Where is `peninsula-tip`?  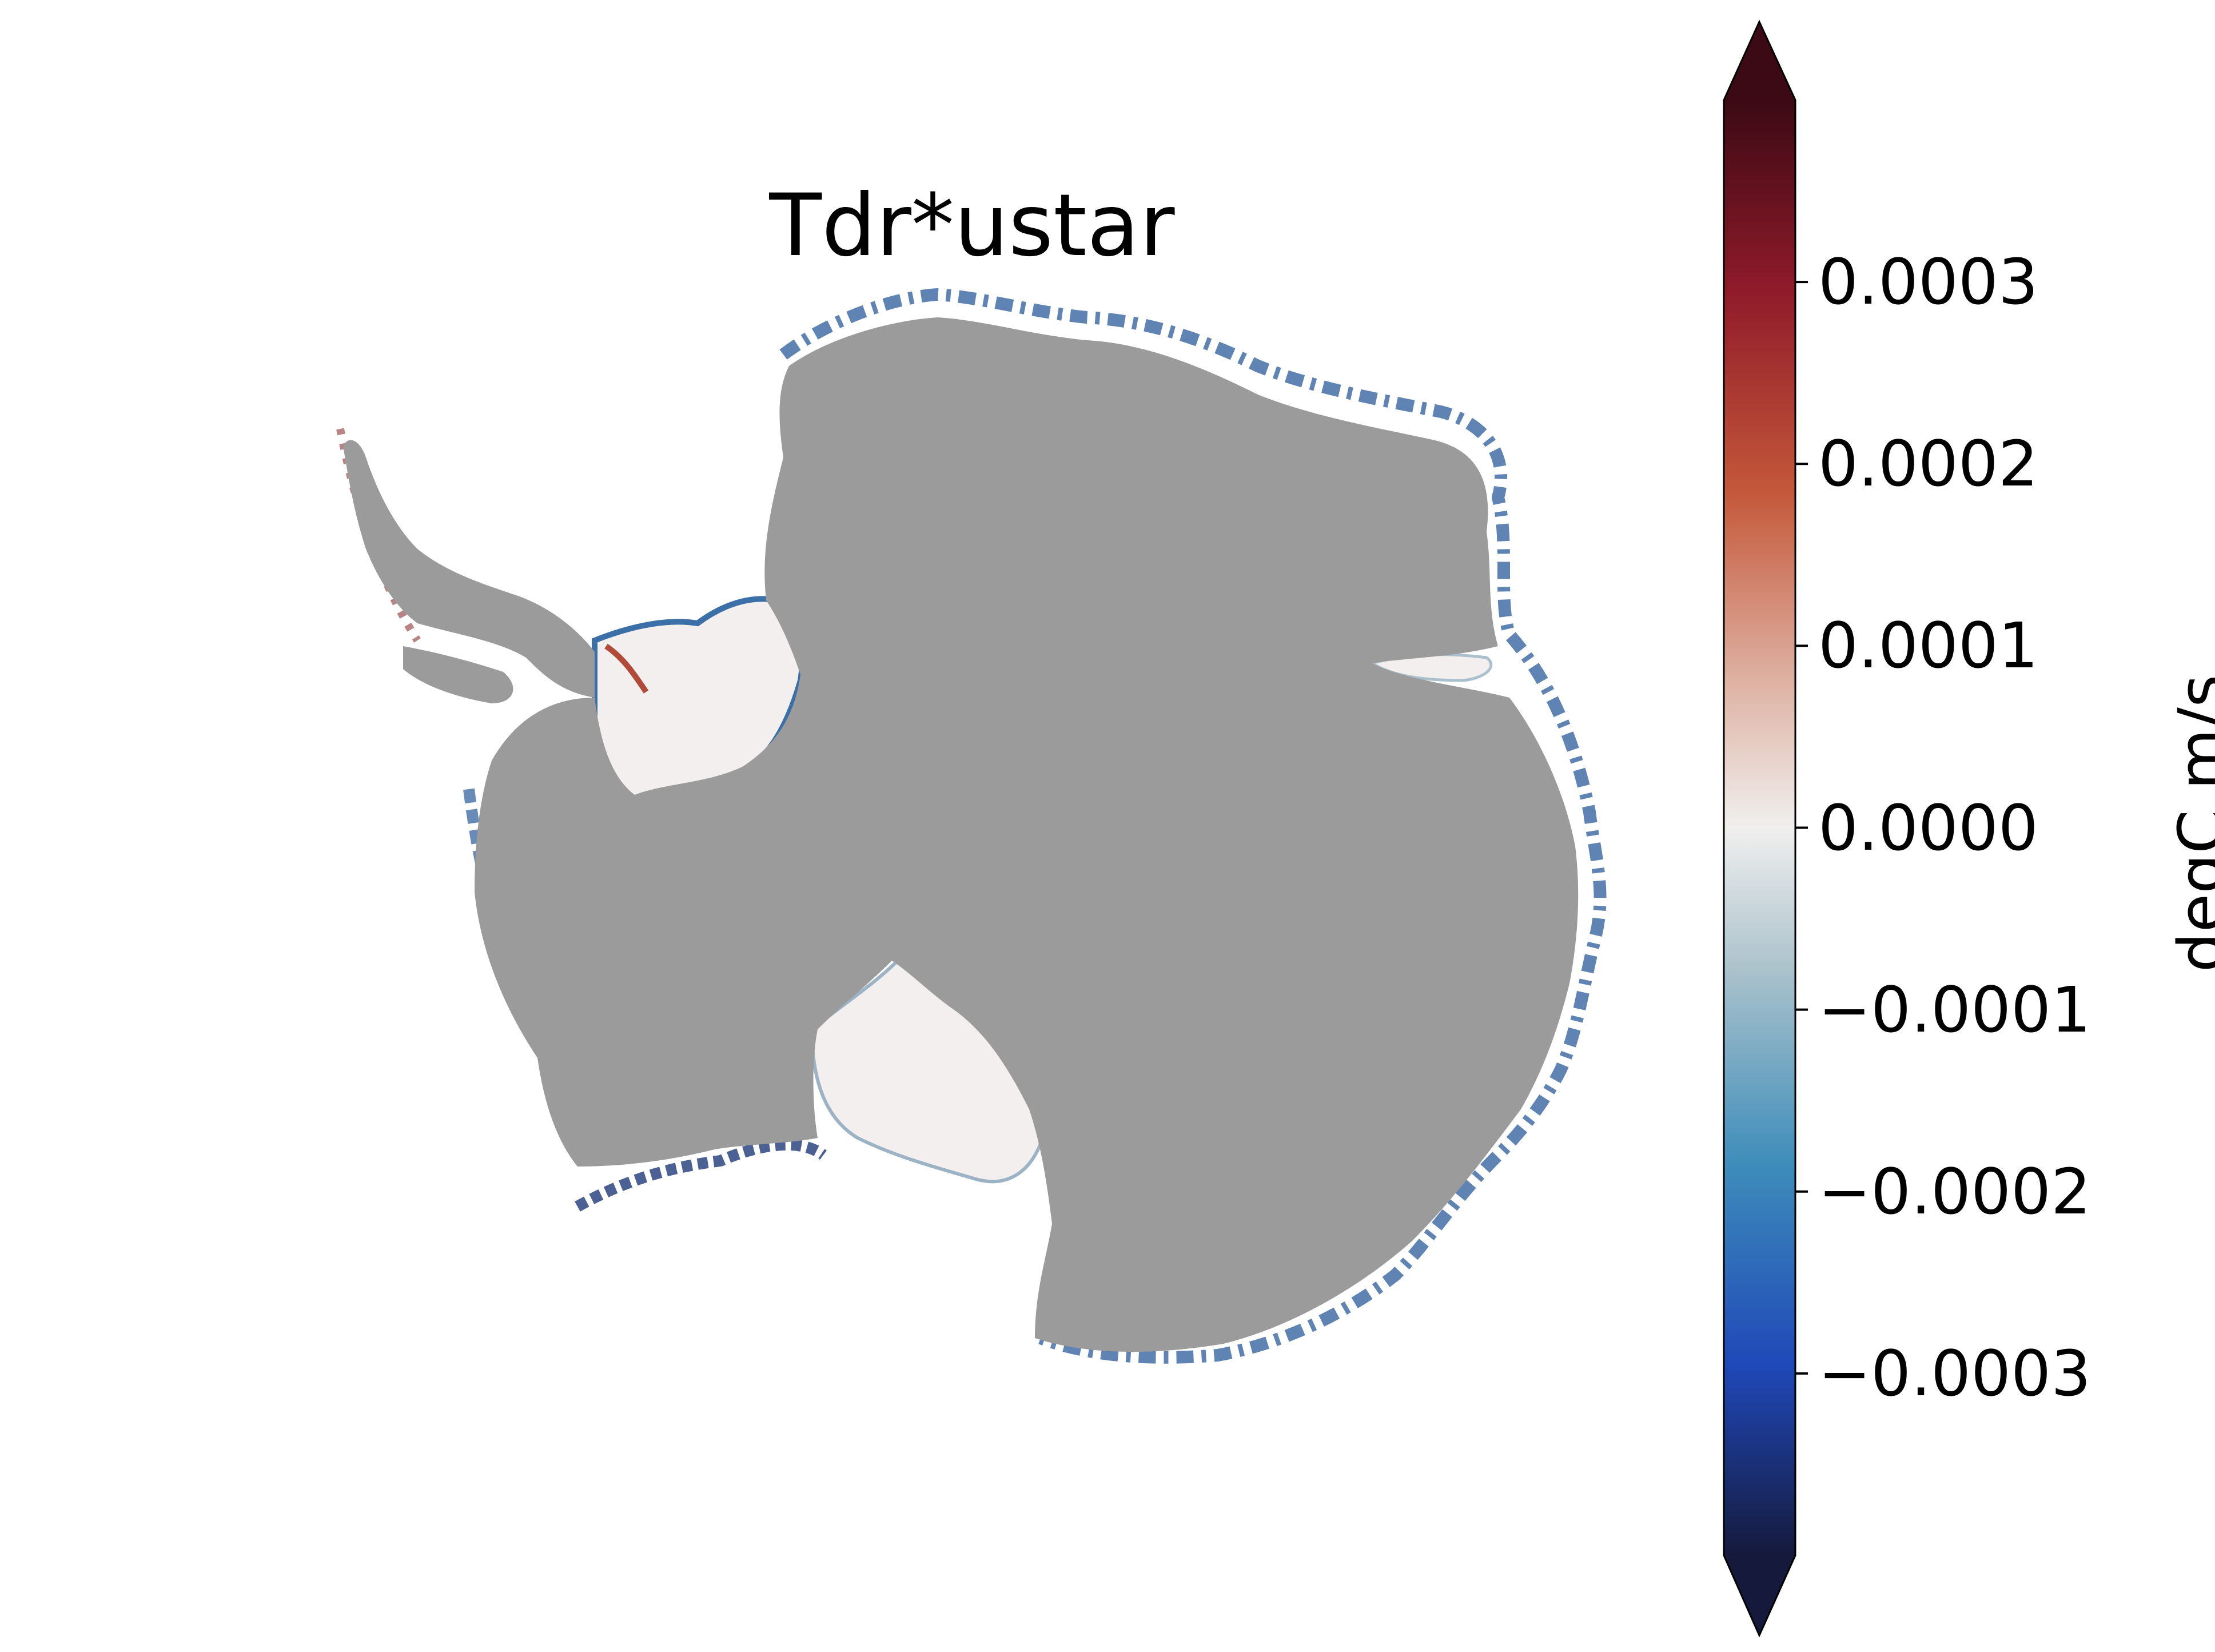
peninsula-tip is located at coordinates (458, 674).